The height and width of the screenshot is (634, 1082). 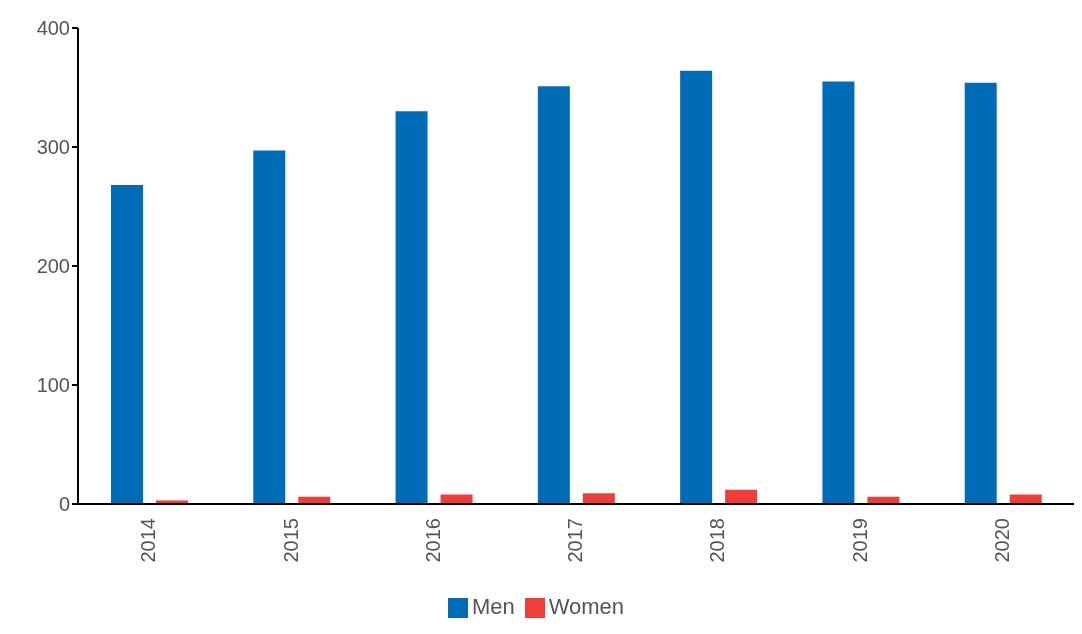 I want to click on x-tick-label: 2017, so click(x=575, y=540).